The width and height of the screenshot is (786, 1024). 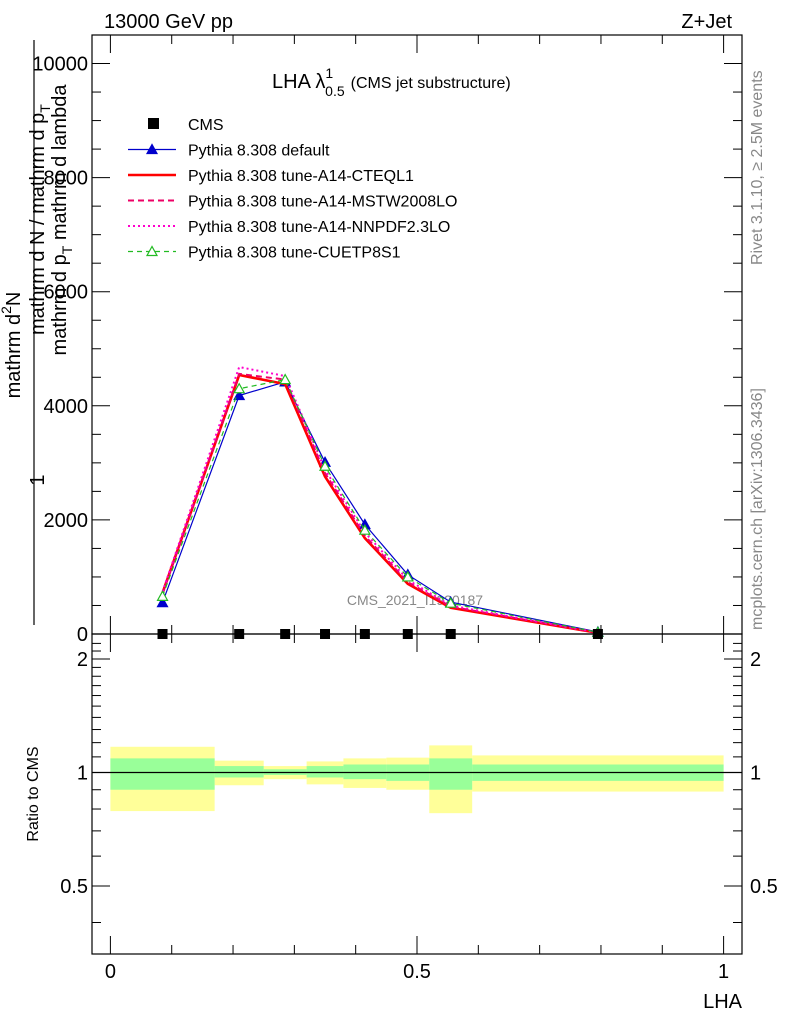 What do you see at coordinates (168, 22) in the screenshot?
I see `header-left: 13000 GeV pp` at bounding box center [168, 22].